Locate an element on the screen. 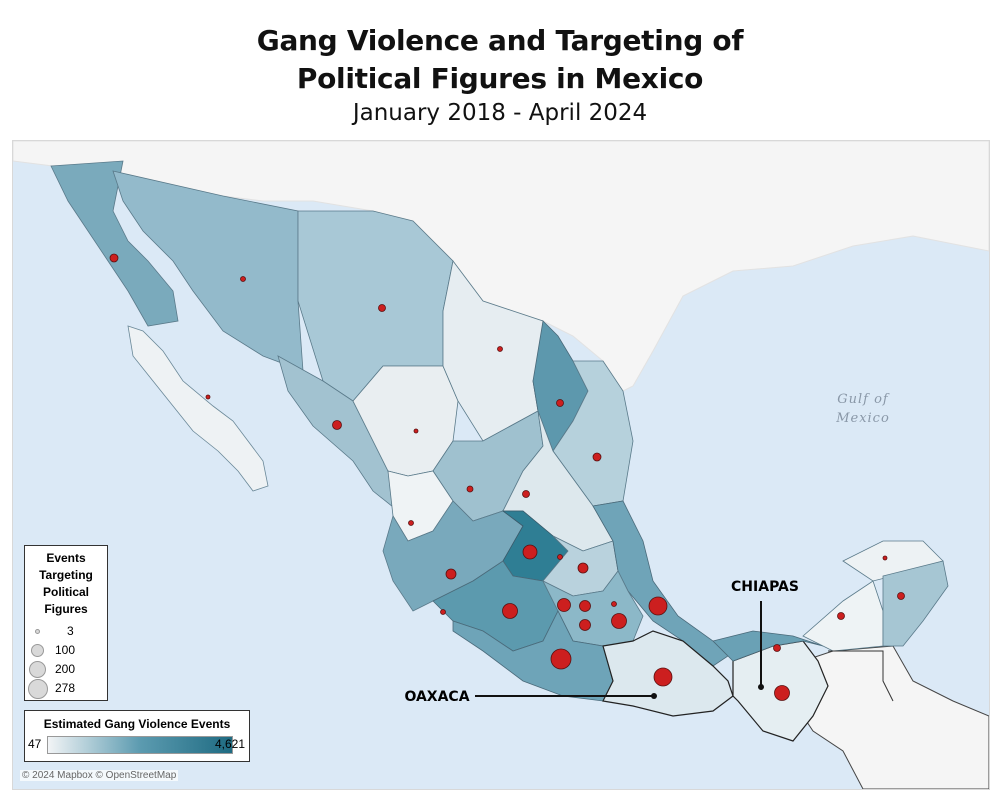  marker-morelos is located at coordinates (585, 625).